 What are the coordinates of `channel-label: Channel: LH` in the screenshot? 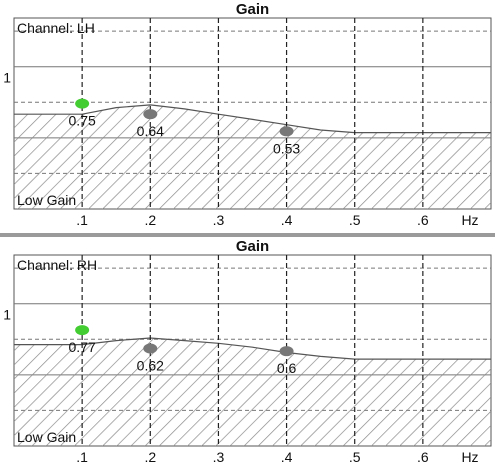 It's located at (56, 28).